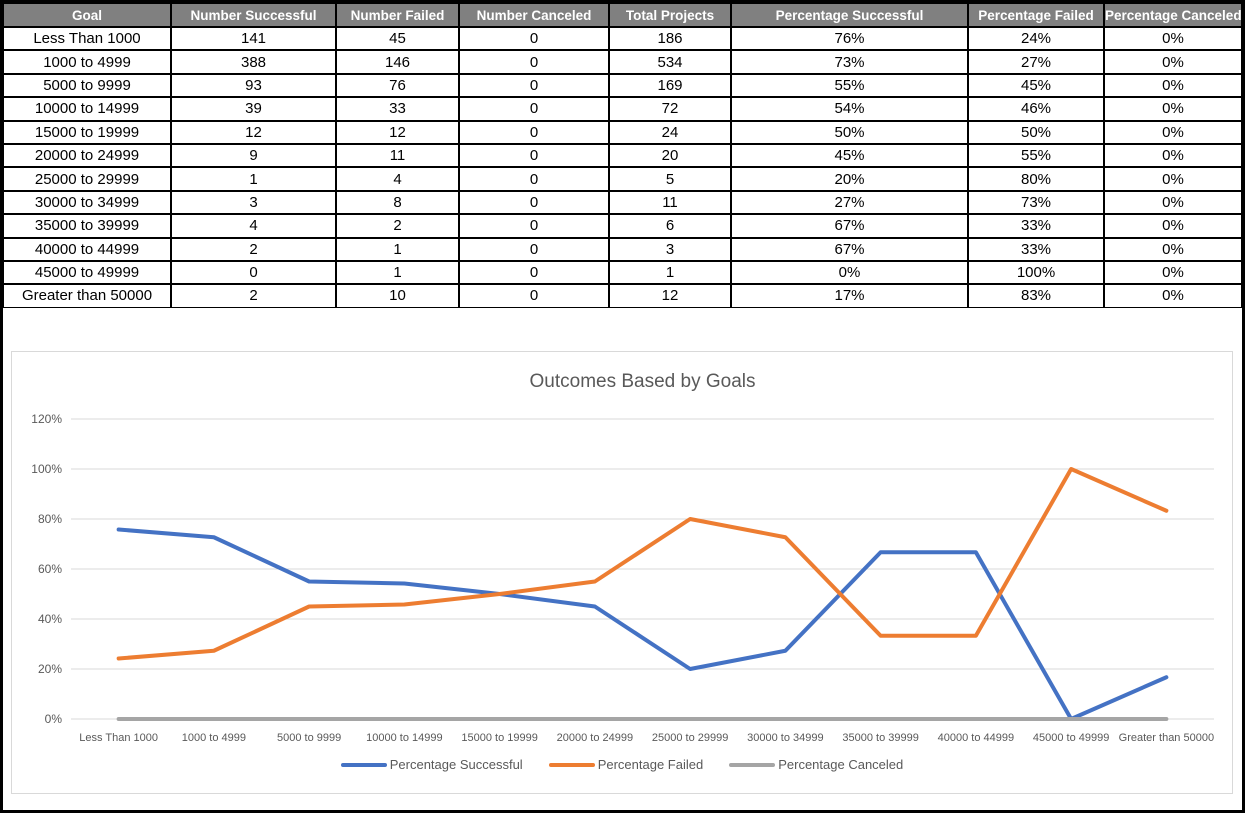  I want to click on legend-item-percentage-canceled: Percentage Canceled, so click(816, 764).